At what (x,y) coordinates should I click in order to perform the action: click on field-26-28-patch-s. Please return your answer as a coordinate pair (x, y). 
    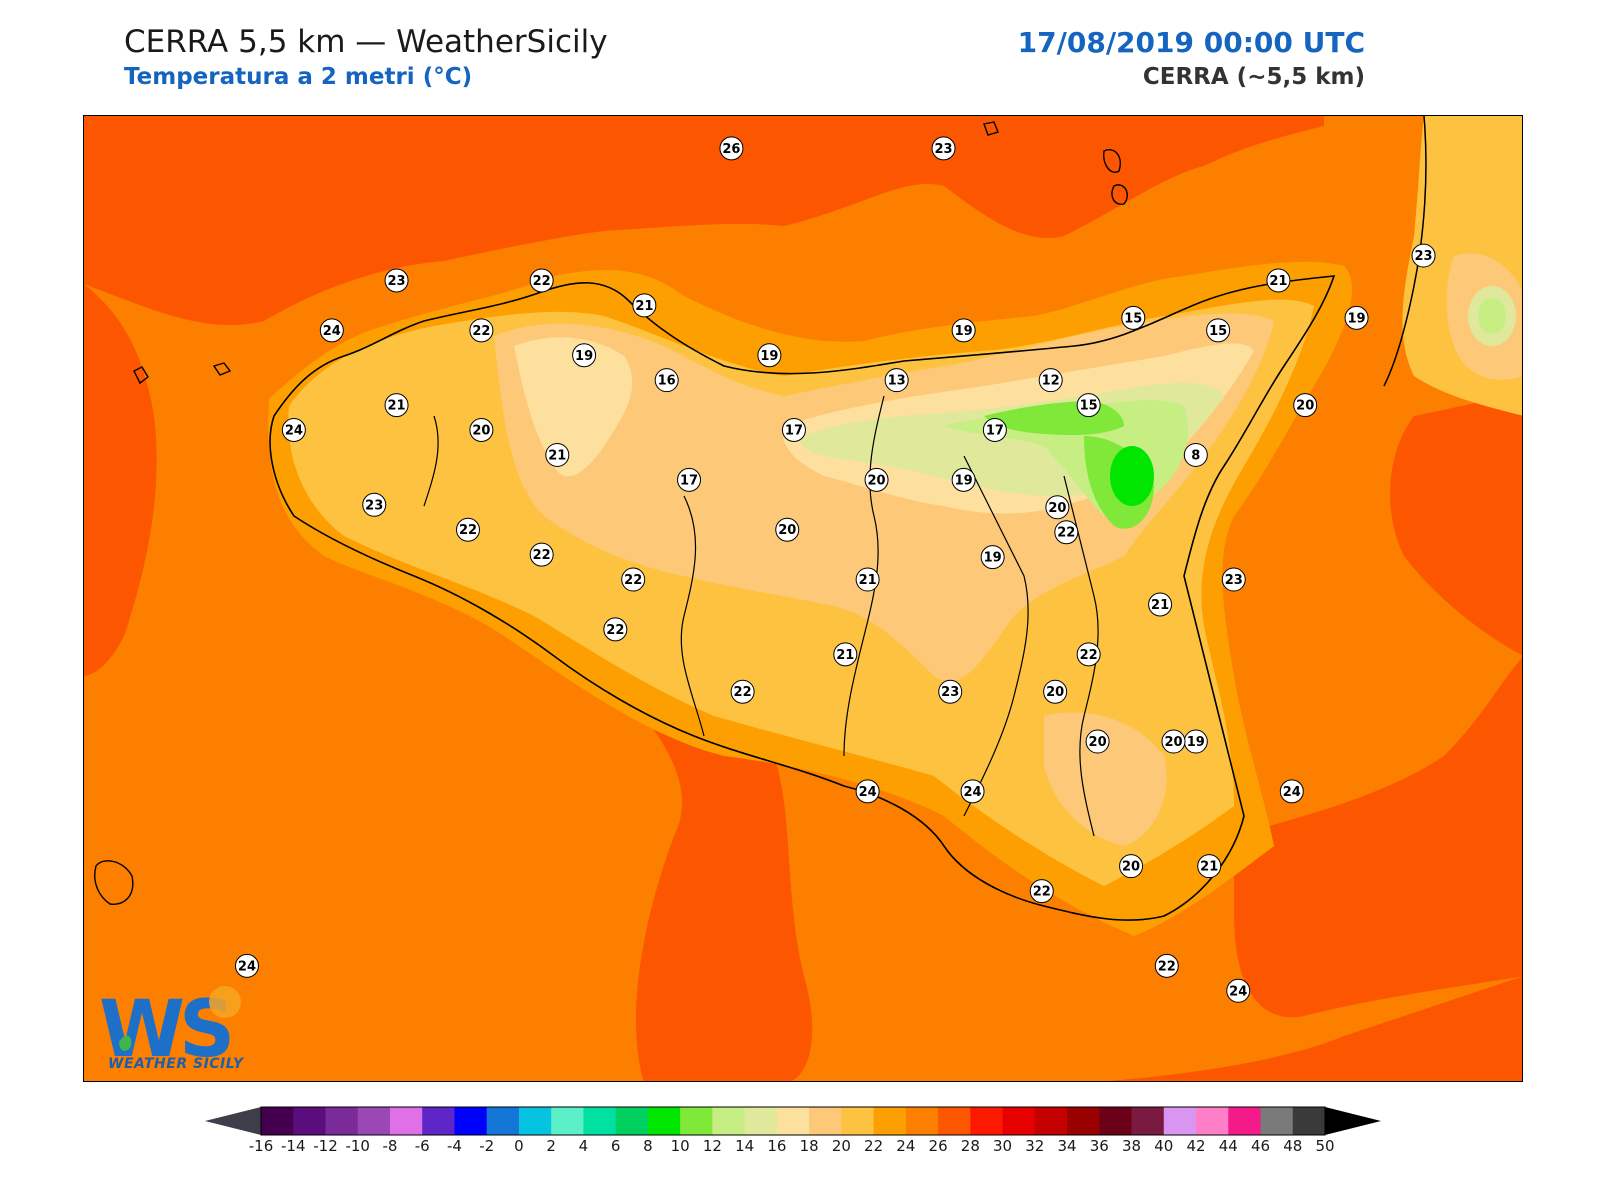
    Looking at the image, I should click on (724, 894).